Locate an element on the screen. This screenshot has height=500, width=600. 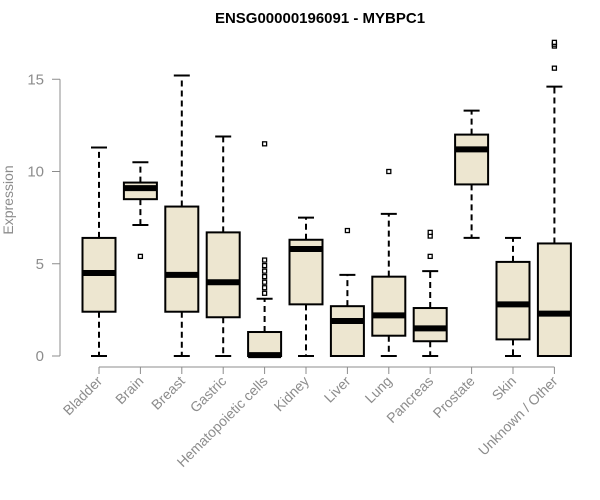
x-tick-label: Breast is located at coordinates (168, 393).